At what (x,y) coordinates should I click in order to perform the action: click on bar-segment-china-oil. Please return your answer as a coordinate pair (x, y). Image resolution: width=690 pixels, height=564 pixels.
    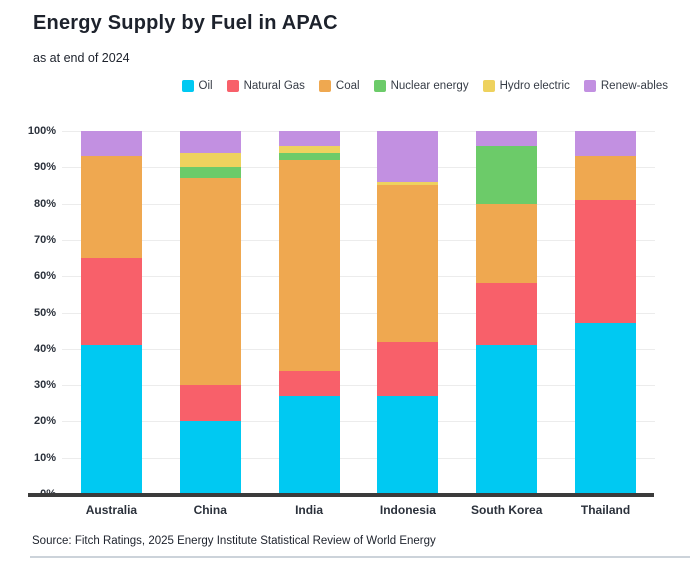
    Looking at the image, I should click on (210, 457).